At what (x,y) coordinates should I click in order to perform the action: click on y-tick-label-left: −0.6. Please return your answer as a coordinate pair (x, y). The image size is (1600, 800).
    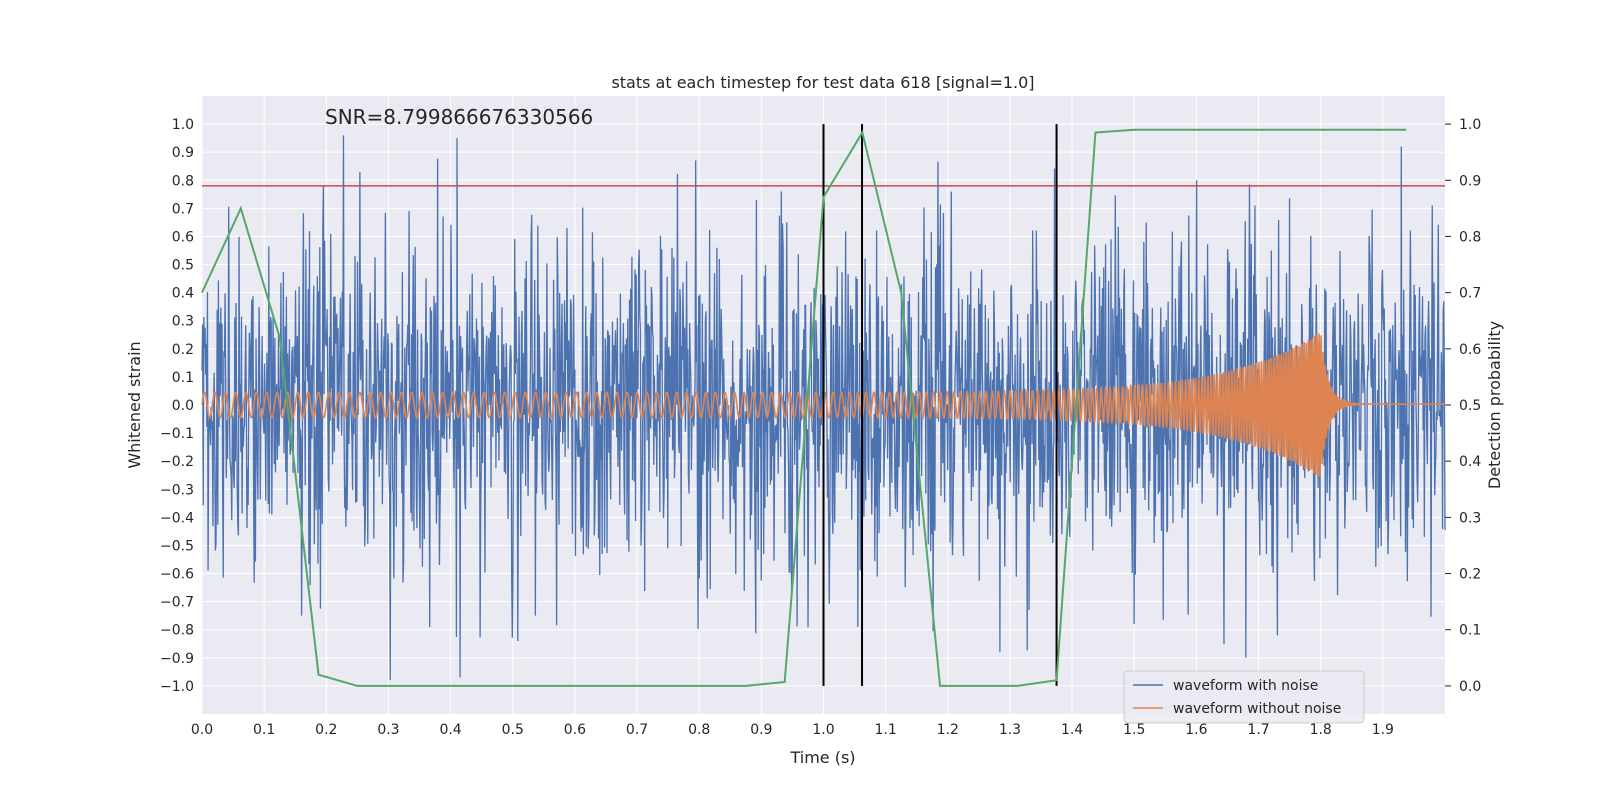
    Looking at the image, I should click on (177, 575).